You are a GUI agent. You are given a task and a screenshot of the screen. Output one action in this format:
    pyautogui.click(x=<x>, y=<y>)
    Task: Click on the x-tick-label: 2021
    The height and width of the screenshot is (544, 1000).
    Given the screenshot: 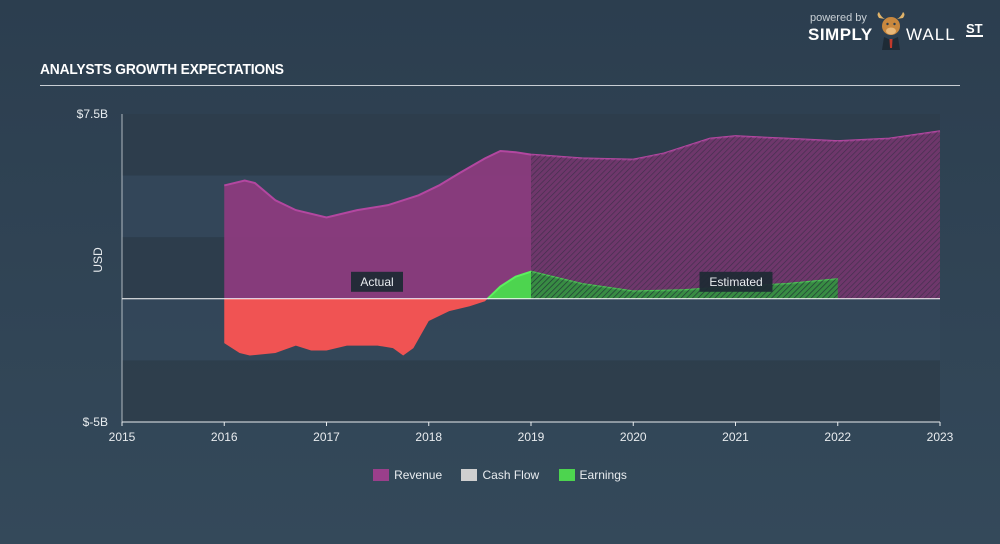 What is the action you would take?
    pyautogui.click(x=735, y=437)
    